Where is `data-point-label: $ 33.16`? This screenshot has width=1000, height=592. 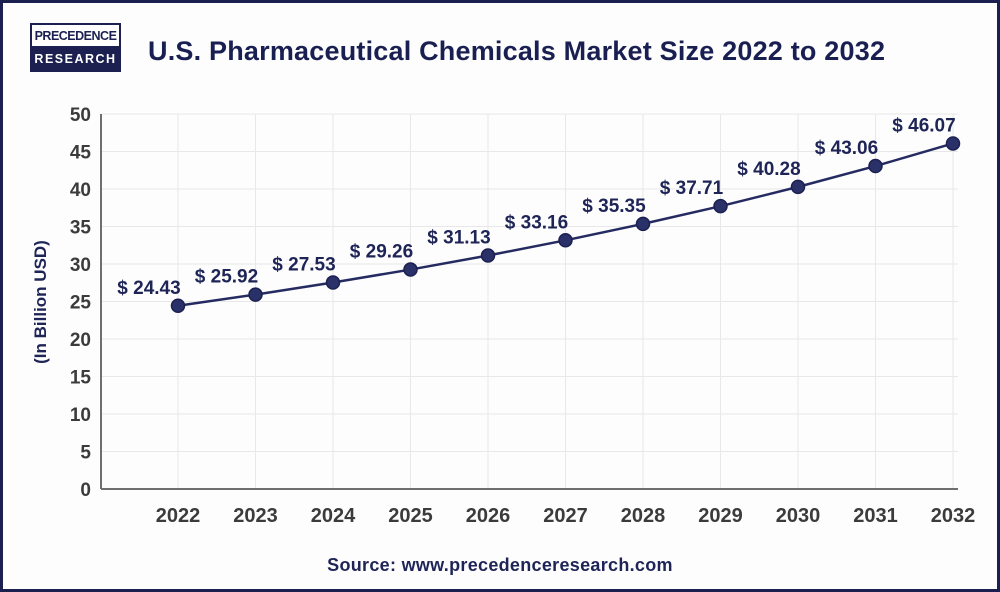 data-point-label: $ 33.16 is located at coordinates (536, 222).